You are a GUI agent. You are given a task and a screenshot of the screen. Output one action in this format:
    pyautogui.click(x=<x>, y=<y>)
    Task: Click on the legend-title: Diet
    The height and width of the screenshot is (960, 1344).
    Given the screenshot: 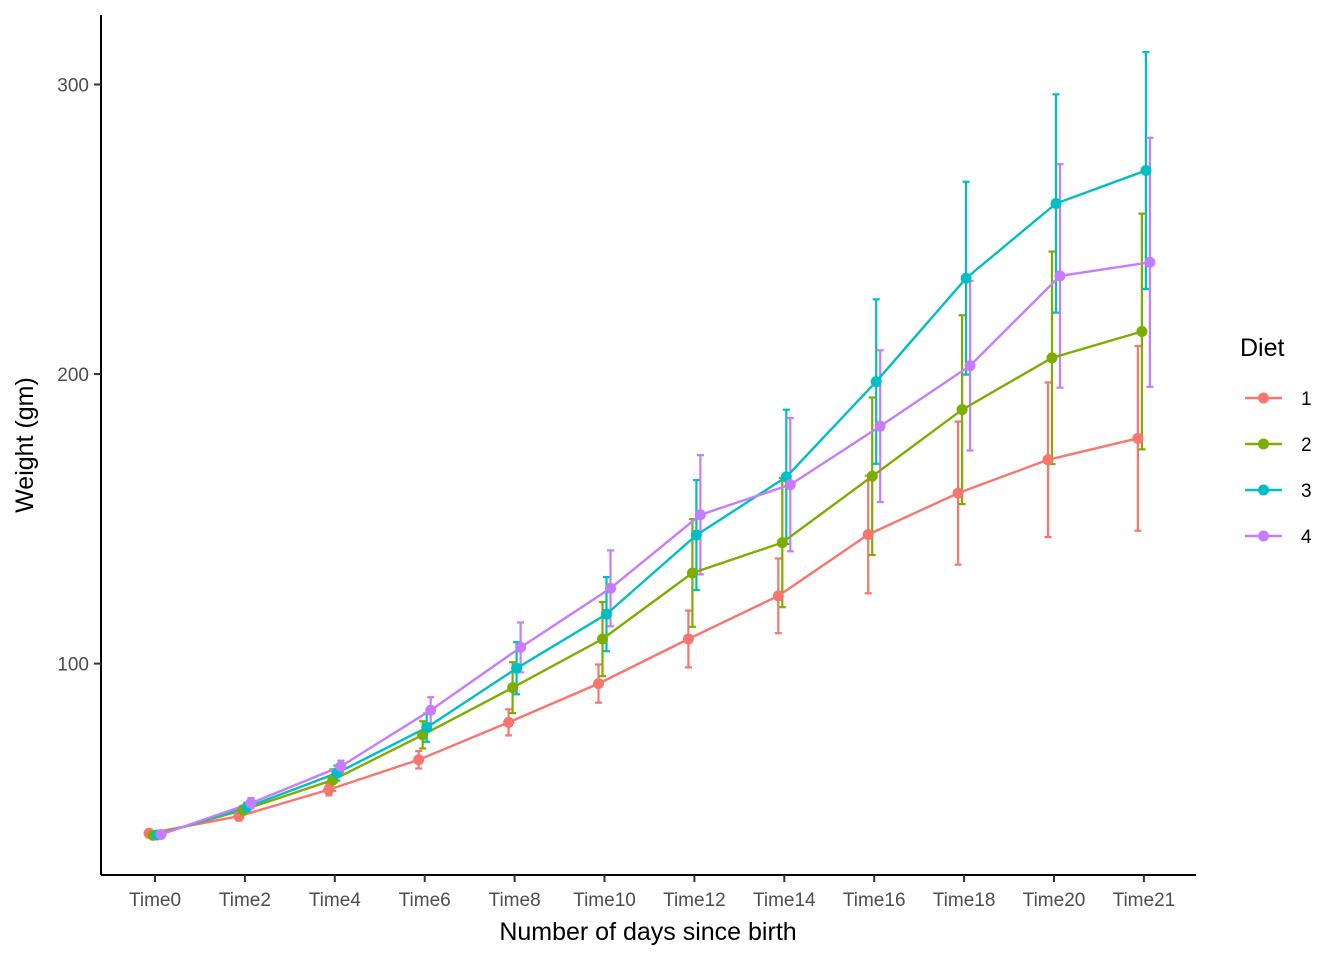 What is the action you would take?
    pyautogui.click(x=1262, y=348)
    